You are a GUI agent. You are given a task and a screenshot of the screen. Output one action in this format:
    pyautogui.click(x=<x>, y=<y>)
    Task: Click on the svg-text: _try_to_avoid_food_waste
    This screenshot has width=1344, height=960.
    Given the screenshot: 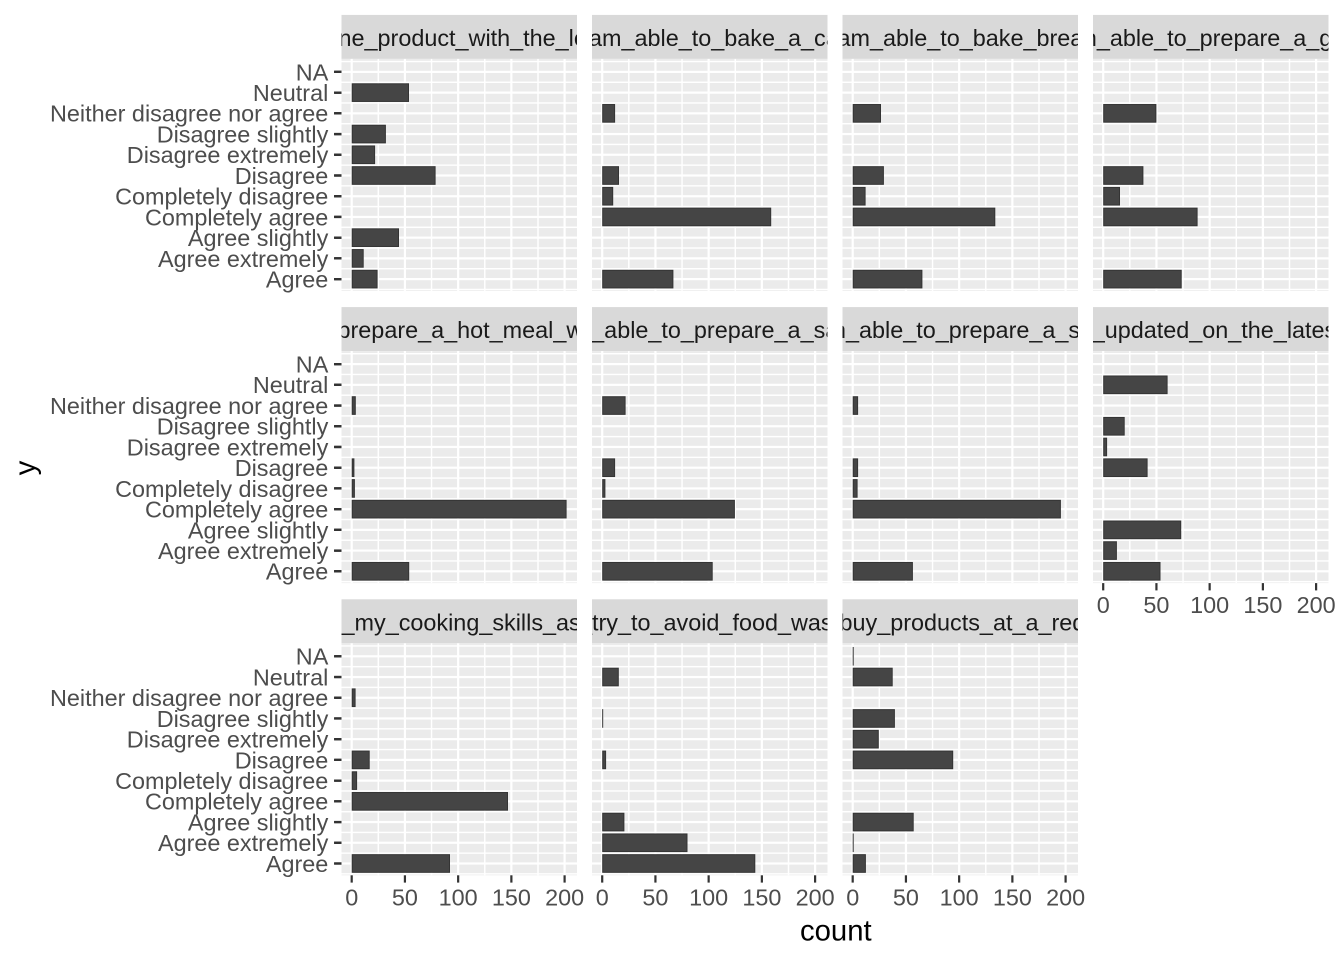 What is the action you would take?
    pyautogui.click(x=715, y=622)
    